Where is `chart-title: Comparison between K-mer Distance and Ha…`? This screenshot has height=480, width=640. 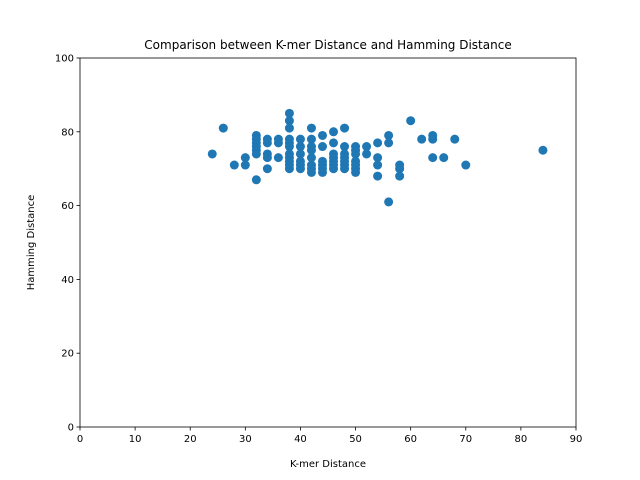
chart-title: Comparison between K-mer Distance and Ha… is located at coordinates (327, 45).